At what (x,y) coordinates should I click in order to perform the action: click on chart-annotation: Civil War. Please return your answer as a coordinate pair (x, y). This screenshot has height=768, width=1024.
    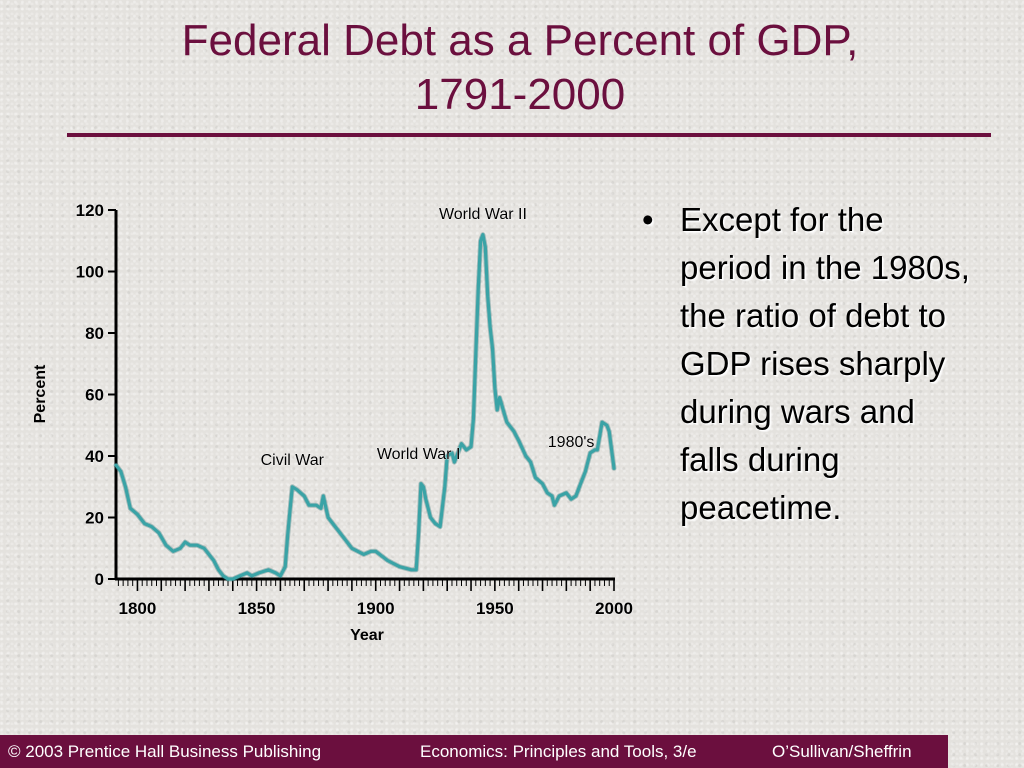
    Looking at the image, I should click on (293, 460).